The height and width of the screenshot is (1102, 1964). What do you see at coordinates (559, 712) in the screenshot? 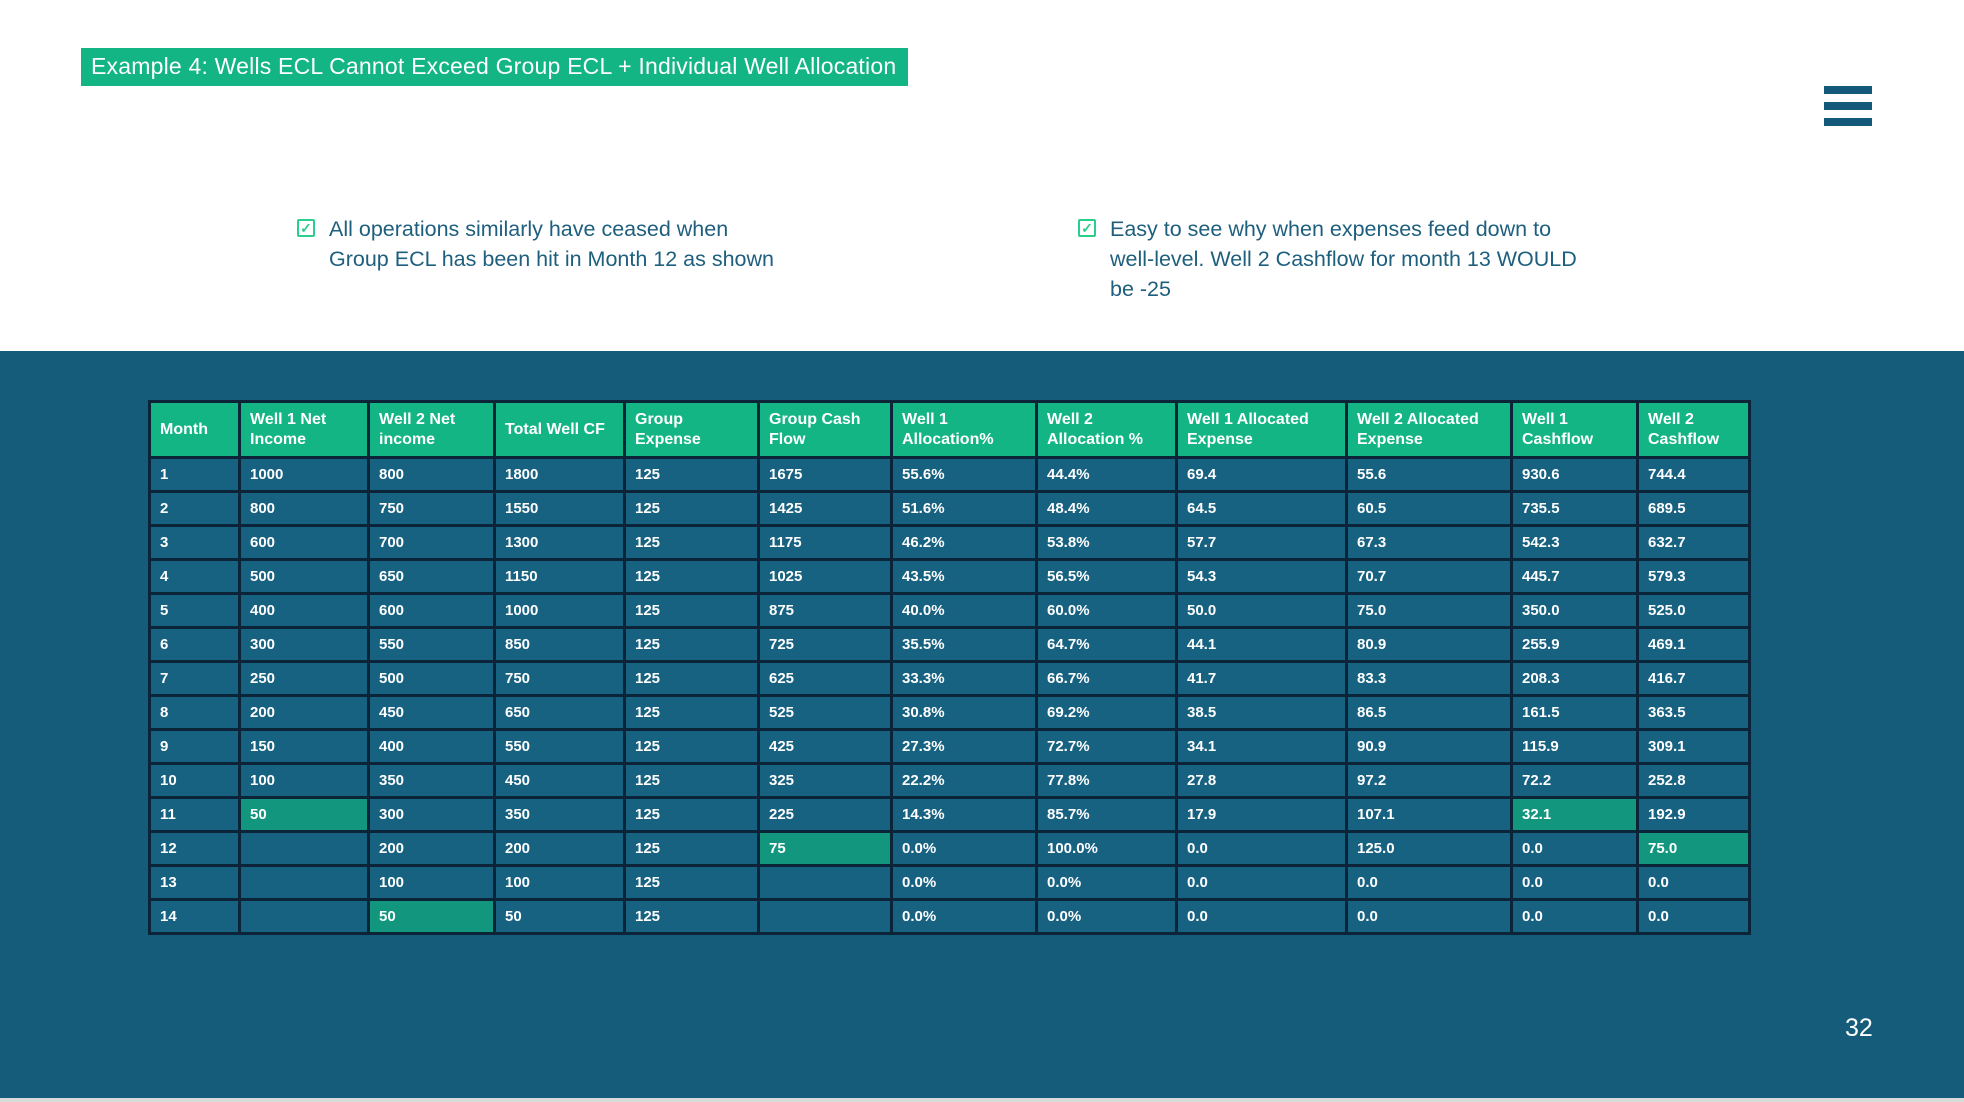
I see `table-cell: 650` at bounding box center [559, 712].